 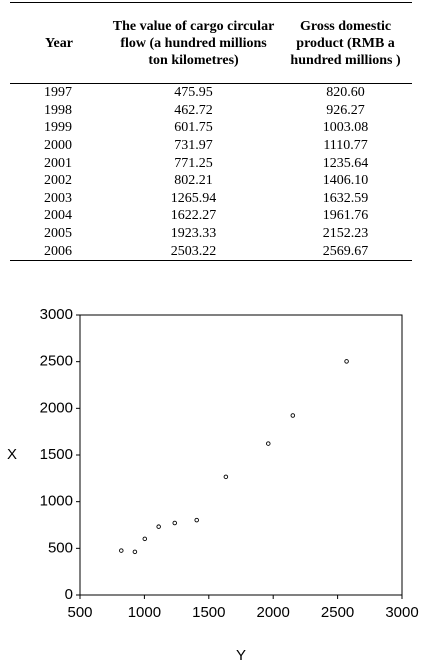 I want to click on y-tick-label: 3000, so click(x=56, y=314).